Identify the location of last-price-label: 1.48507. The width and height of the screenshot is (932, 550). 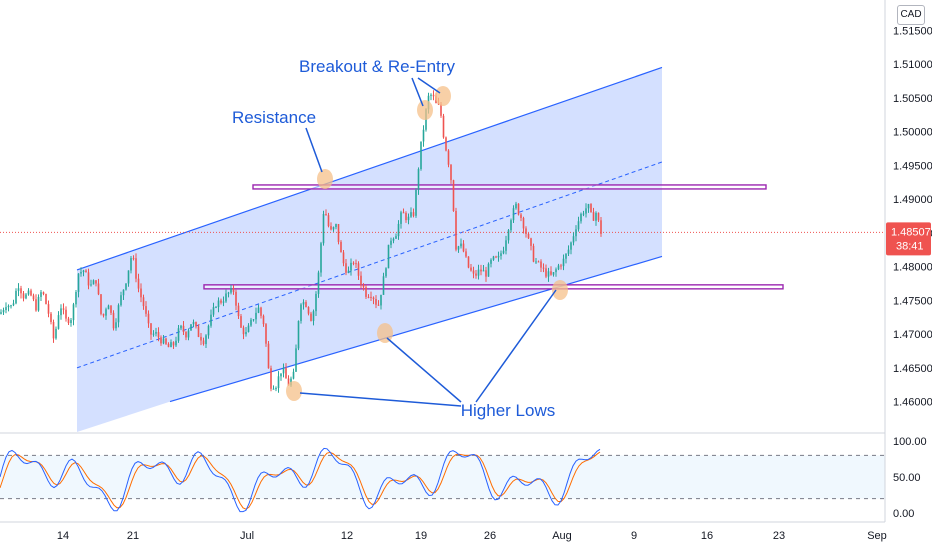
(911, 232).